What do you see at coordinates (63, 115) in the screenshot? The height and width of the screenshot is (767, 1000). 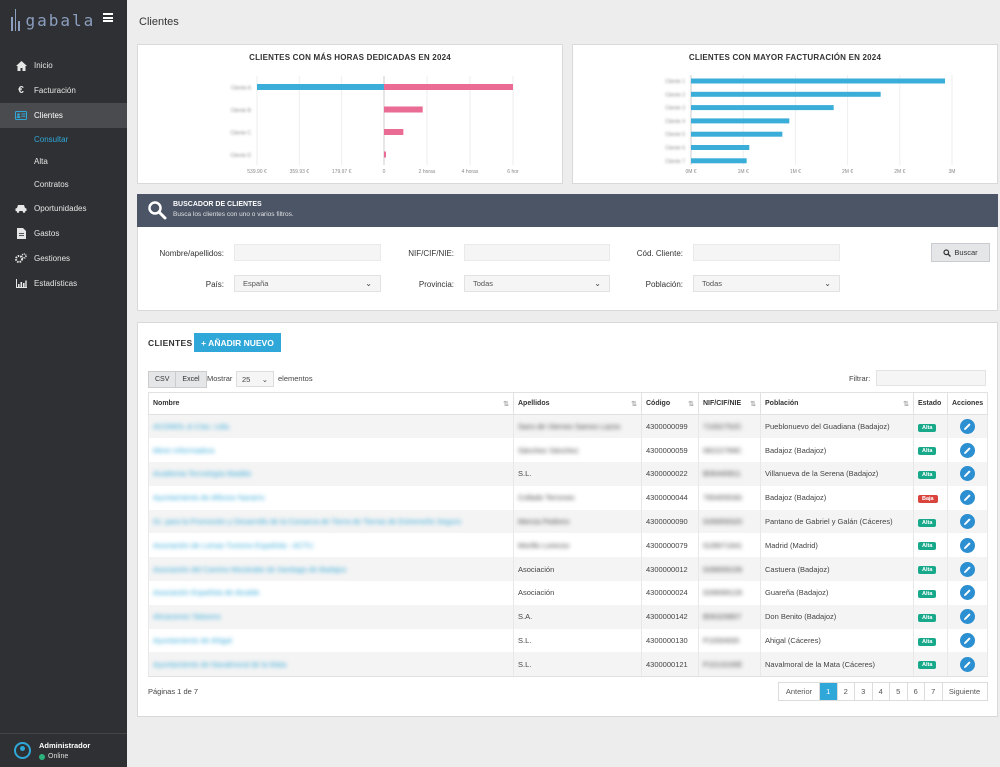 I see `sidebar-item-clientes: Clientes` at bounding box center [63, 115].